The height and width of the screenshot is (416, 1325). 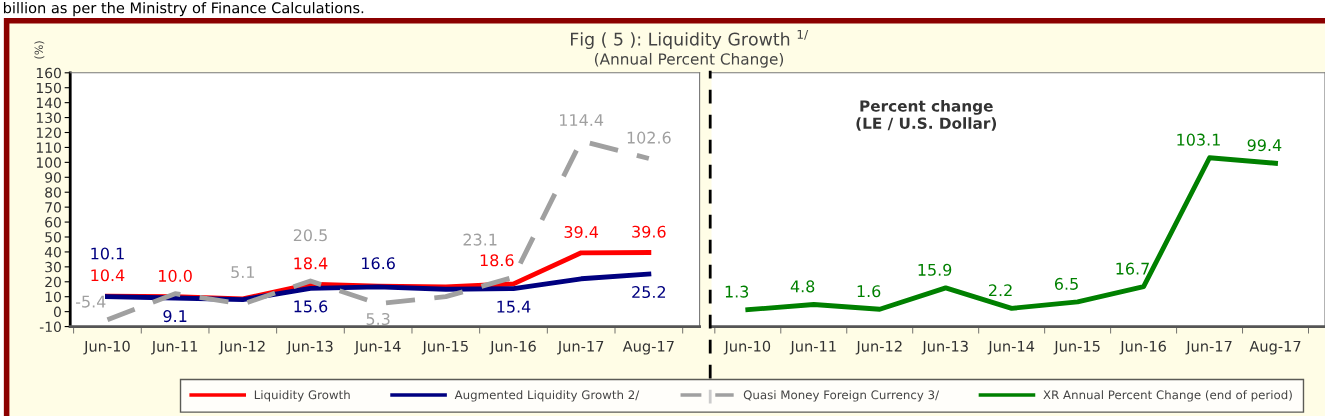 What do you see at coordinates (52, 252) in the screenshot?
I see `y-tick-label: 40` at bounding box center [52, 252].